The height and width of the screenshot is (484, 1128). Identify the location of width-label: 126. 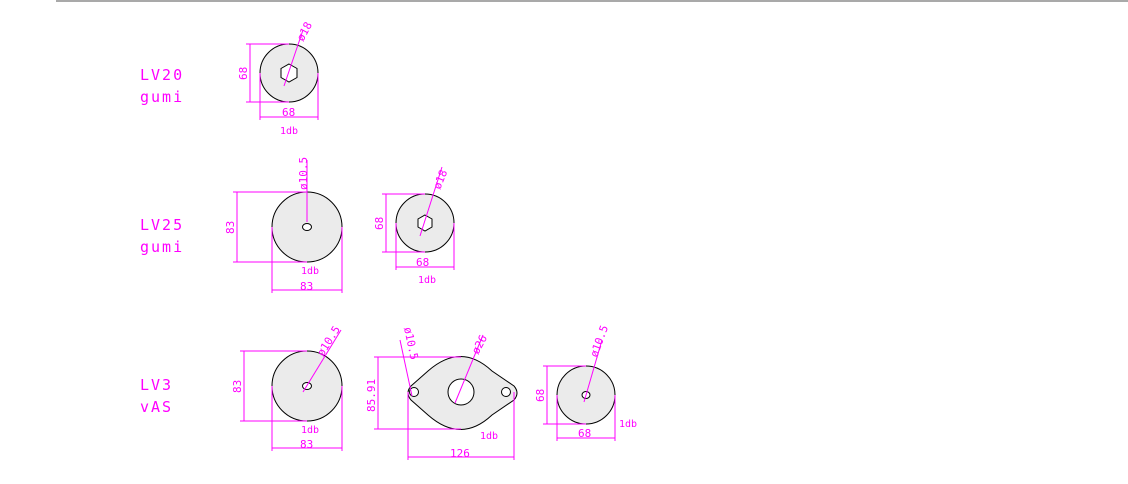
(460, 453).